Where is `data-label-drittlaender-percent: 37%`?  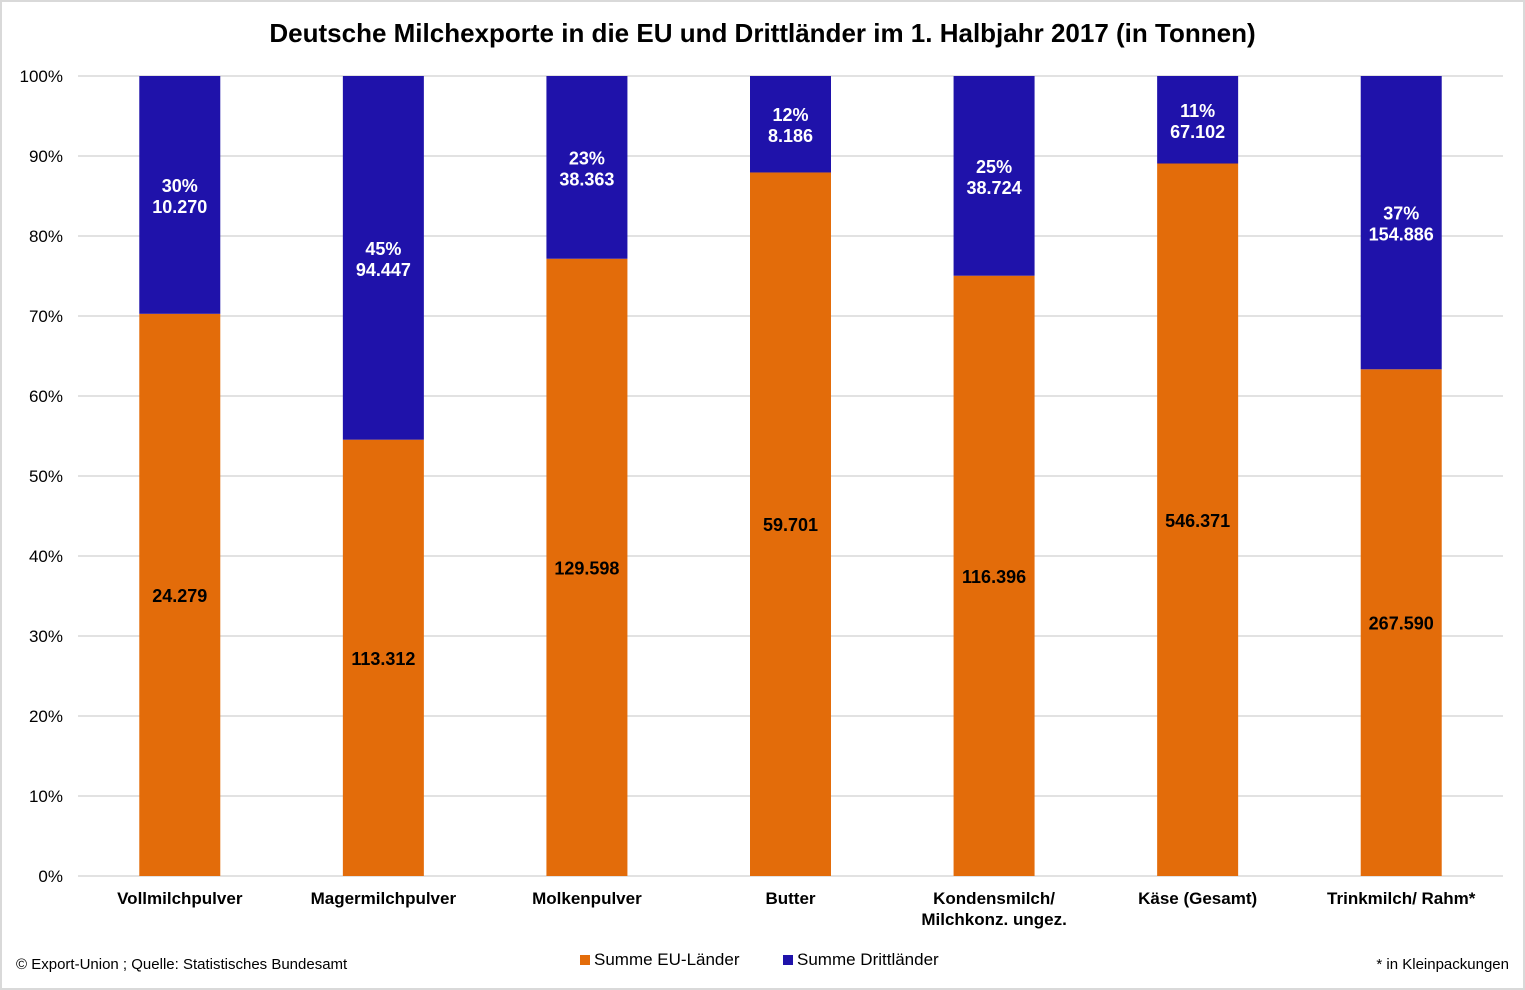 data-label-drittlaender-percent: 37% is located at coordinates (1401, 214).